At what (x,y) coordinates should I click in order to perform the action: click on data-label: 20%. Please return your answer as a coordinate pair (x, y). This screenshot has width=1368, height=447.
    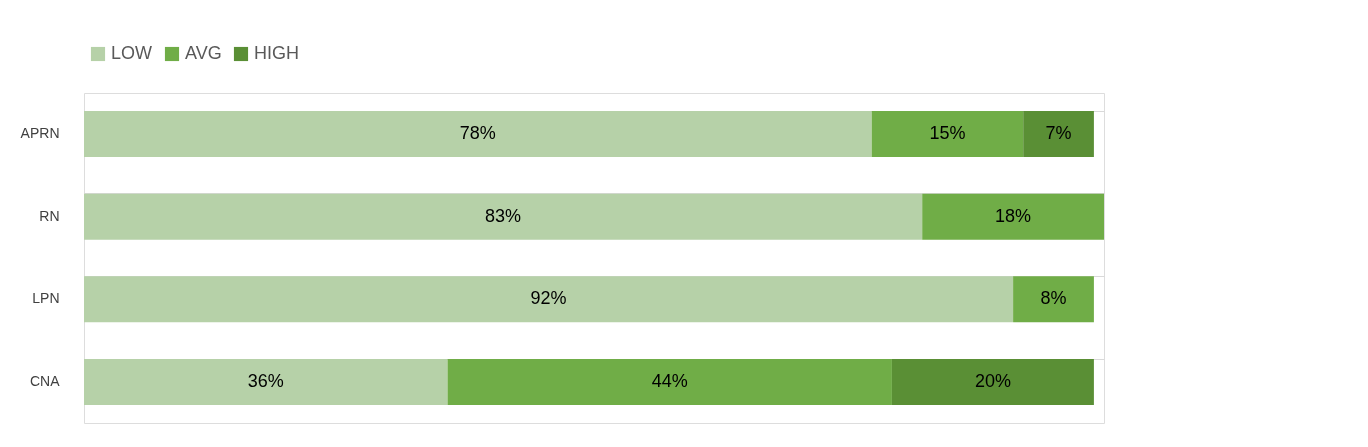
    Looking at the image, I should click on (992, 381).